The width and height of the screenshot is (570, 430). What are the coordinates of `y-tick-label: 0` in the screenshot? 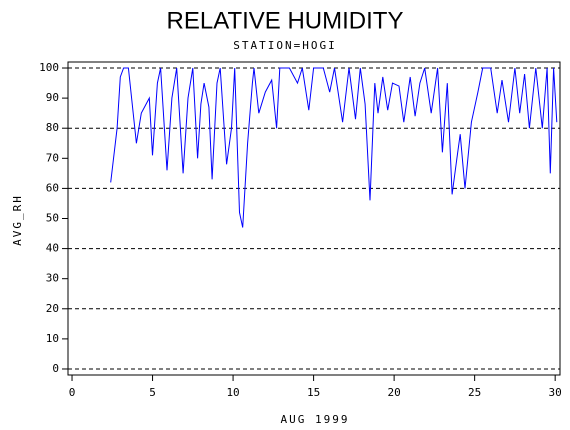 It's located at (55, 368).